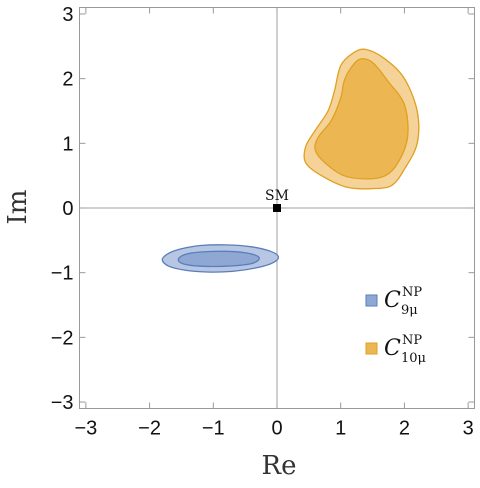  What do you see at coordinates (213, 429) in the screenshot?
I see `x-tick-label: −1` at bounding box center [213, 429].